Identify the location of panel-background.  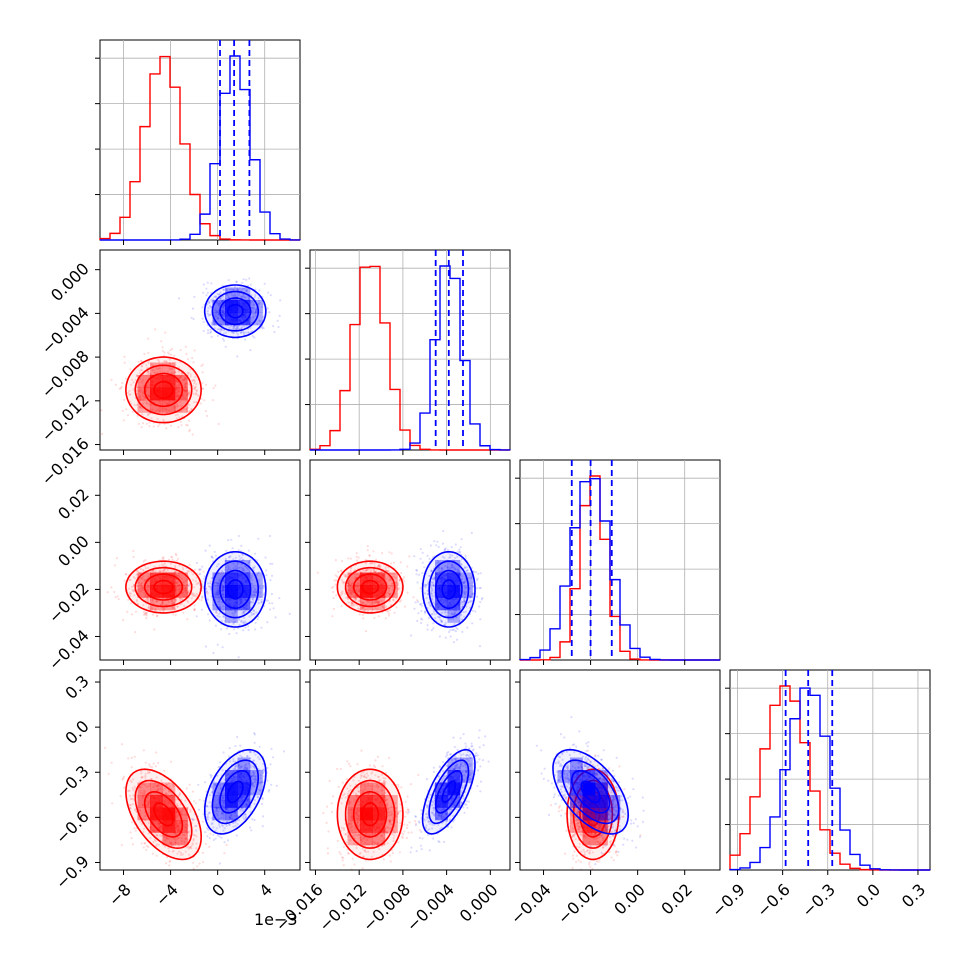
(200, 350).